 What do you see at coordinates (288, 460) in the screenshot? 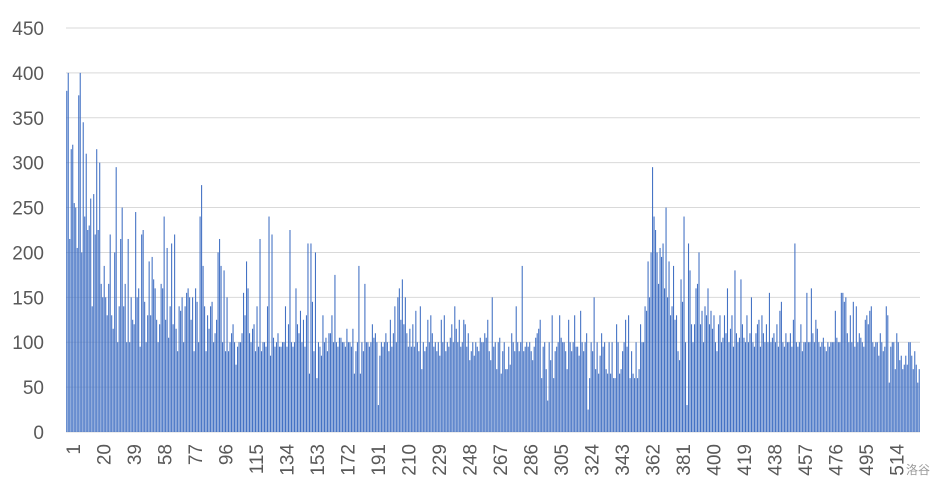
I see `x-tick-label: 134` at bounding box center [288, 460].